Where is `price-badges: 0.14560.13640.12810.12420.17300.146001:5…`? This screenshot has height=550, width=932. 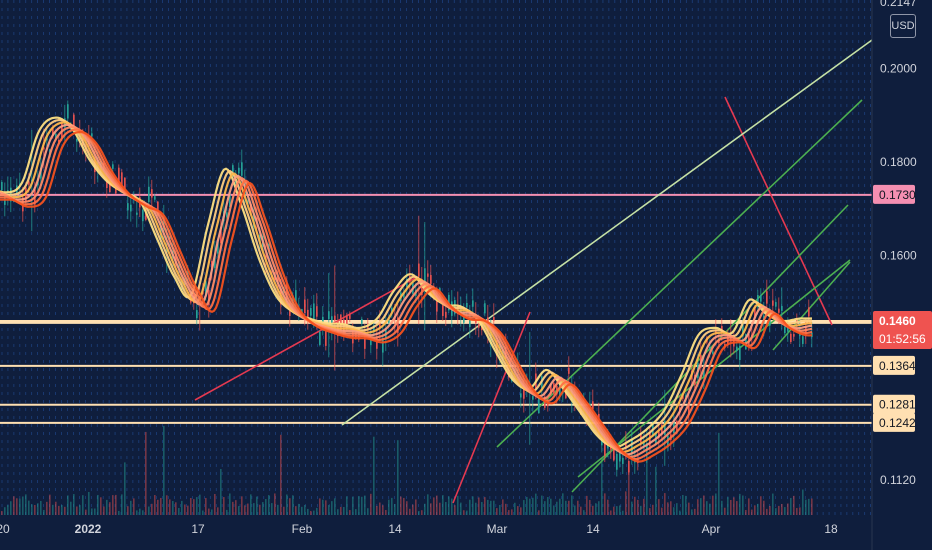 price-badges: 0.14560.13640.12810.12420.17300.146001:5… is located at coordinates (902, 308).